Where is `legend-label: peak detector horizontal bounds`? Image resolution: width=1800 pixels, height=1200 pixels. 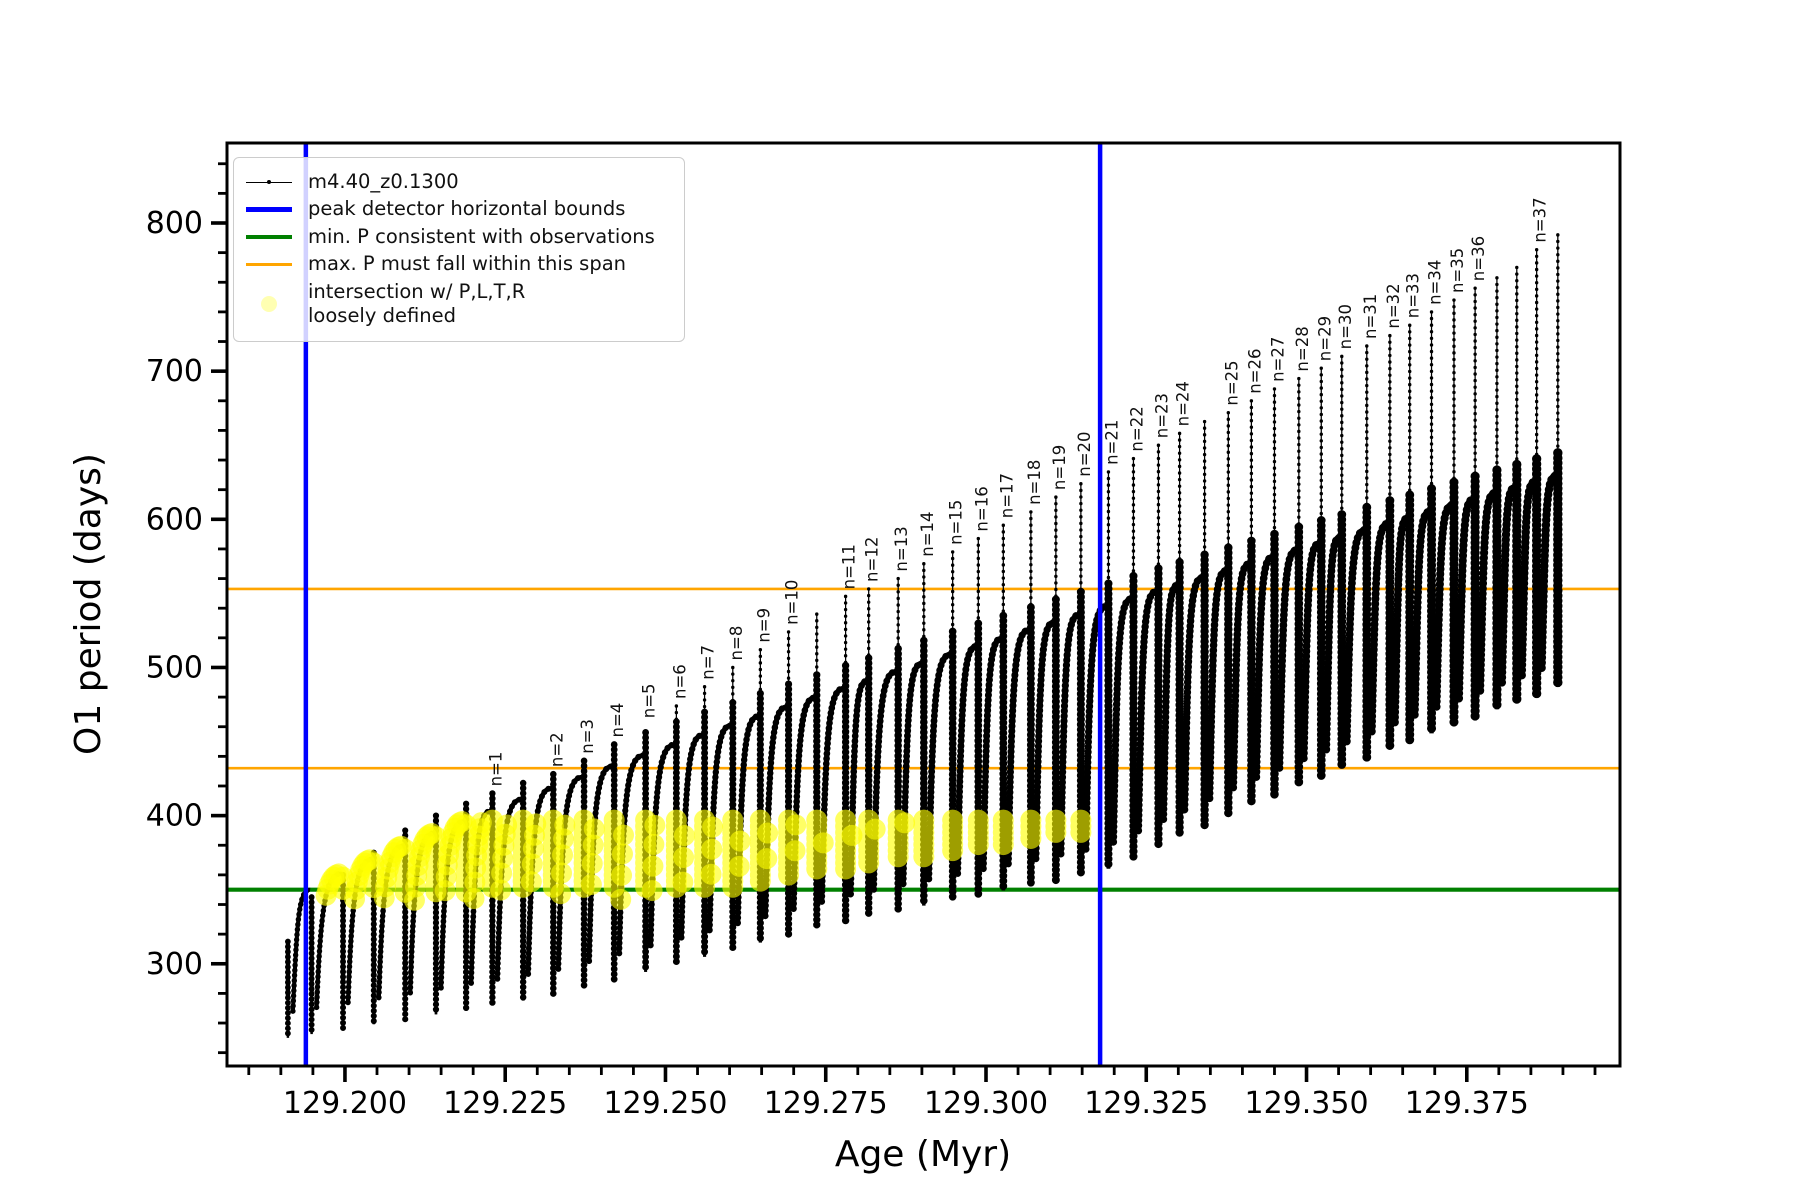 legend-label: peak detector horizontal bounds is located at coordinates (467, 209).